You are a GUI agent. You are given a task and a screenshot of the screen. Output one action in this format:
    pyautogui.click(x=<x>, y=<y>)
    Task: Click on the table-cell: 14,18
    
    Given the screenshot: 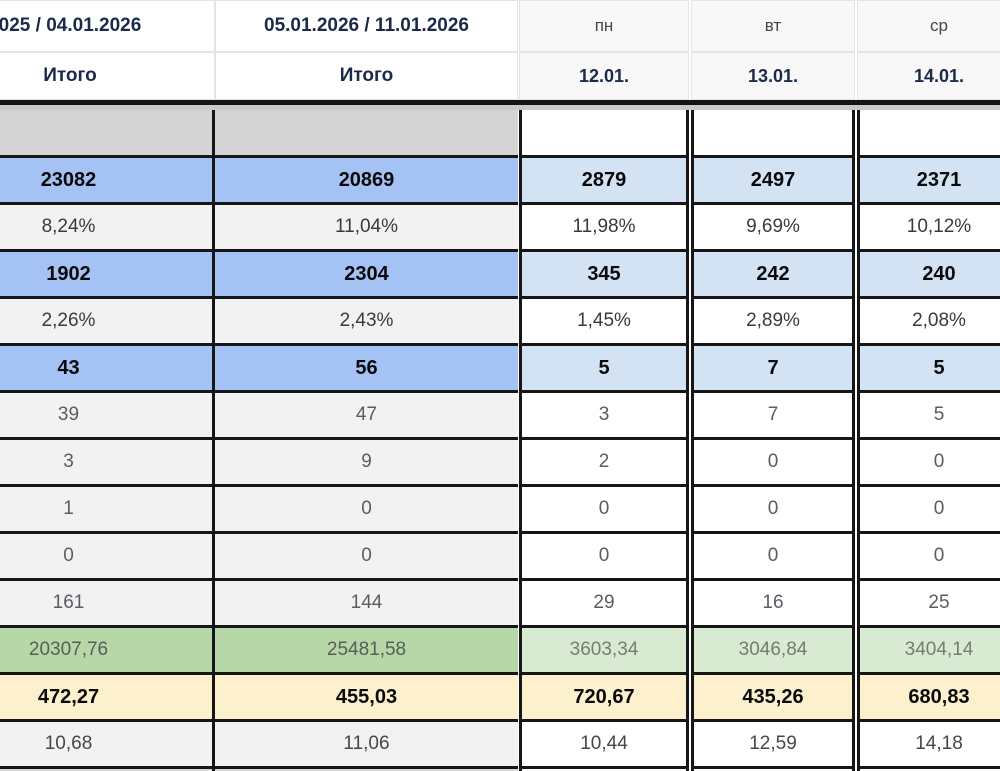 What is the action you would take?
    pyautogui.click(x=928, y=742)
    